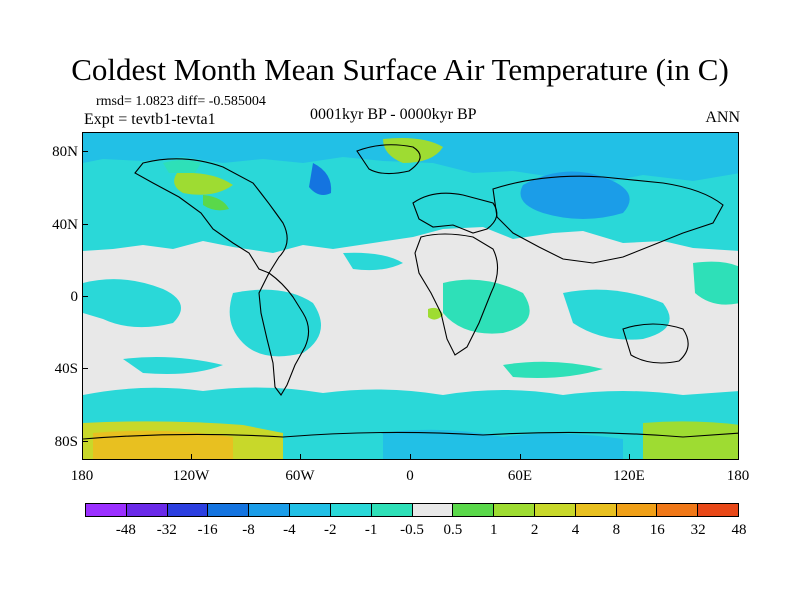 This screenshot has height=600, width=800. Describe the element at coordinates (534, 530) in the screenshot. I see `colorbar-label: 2` at that location.